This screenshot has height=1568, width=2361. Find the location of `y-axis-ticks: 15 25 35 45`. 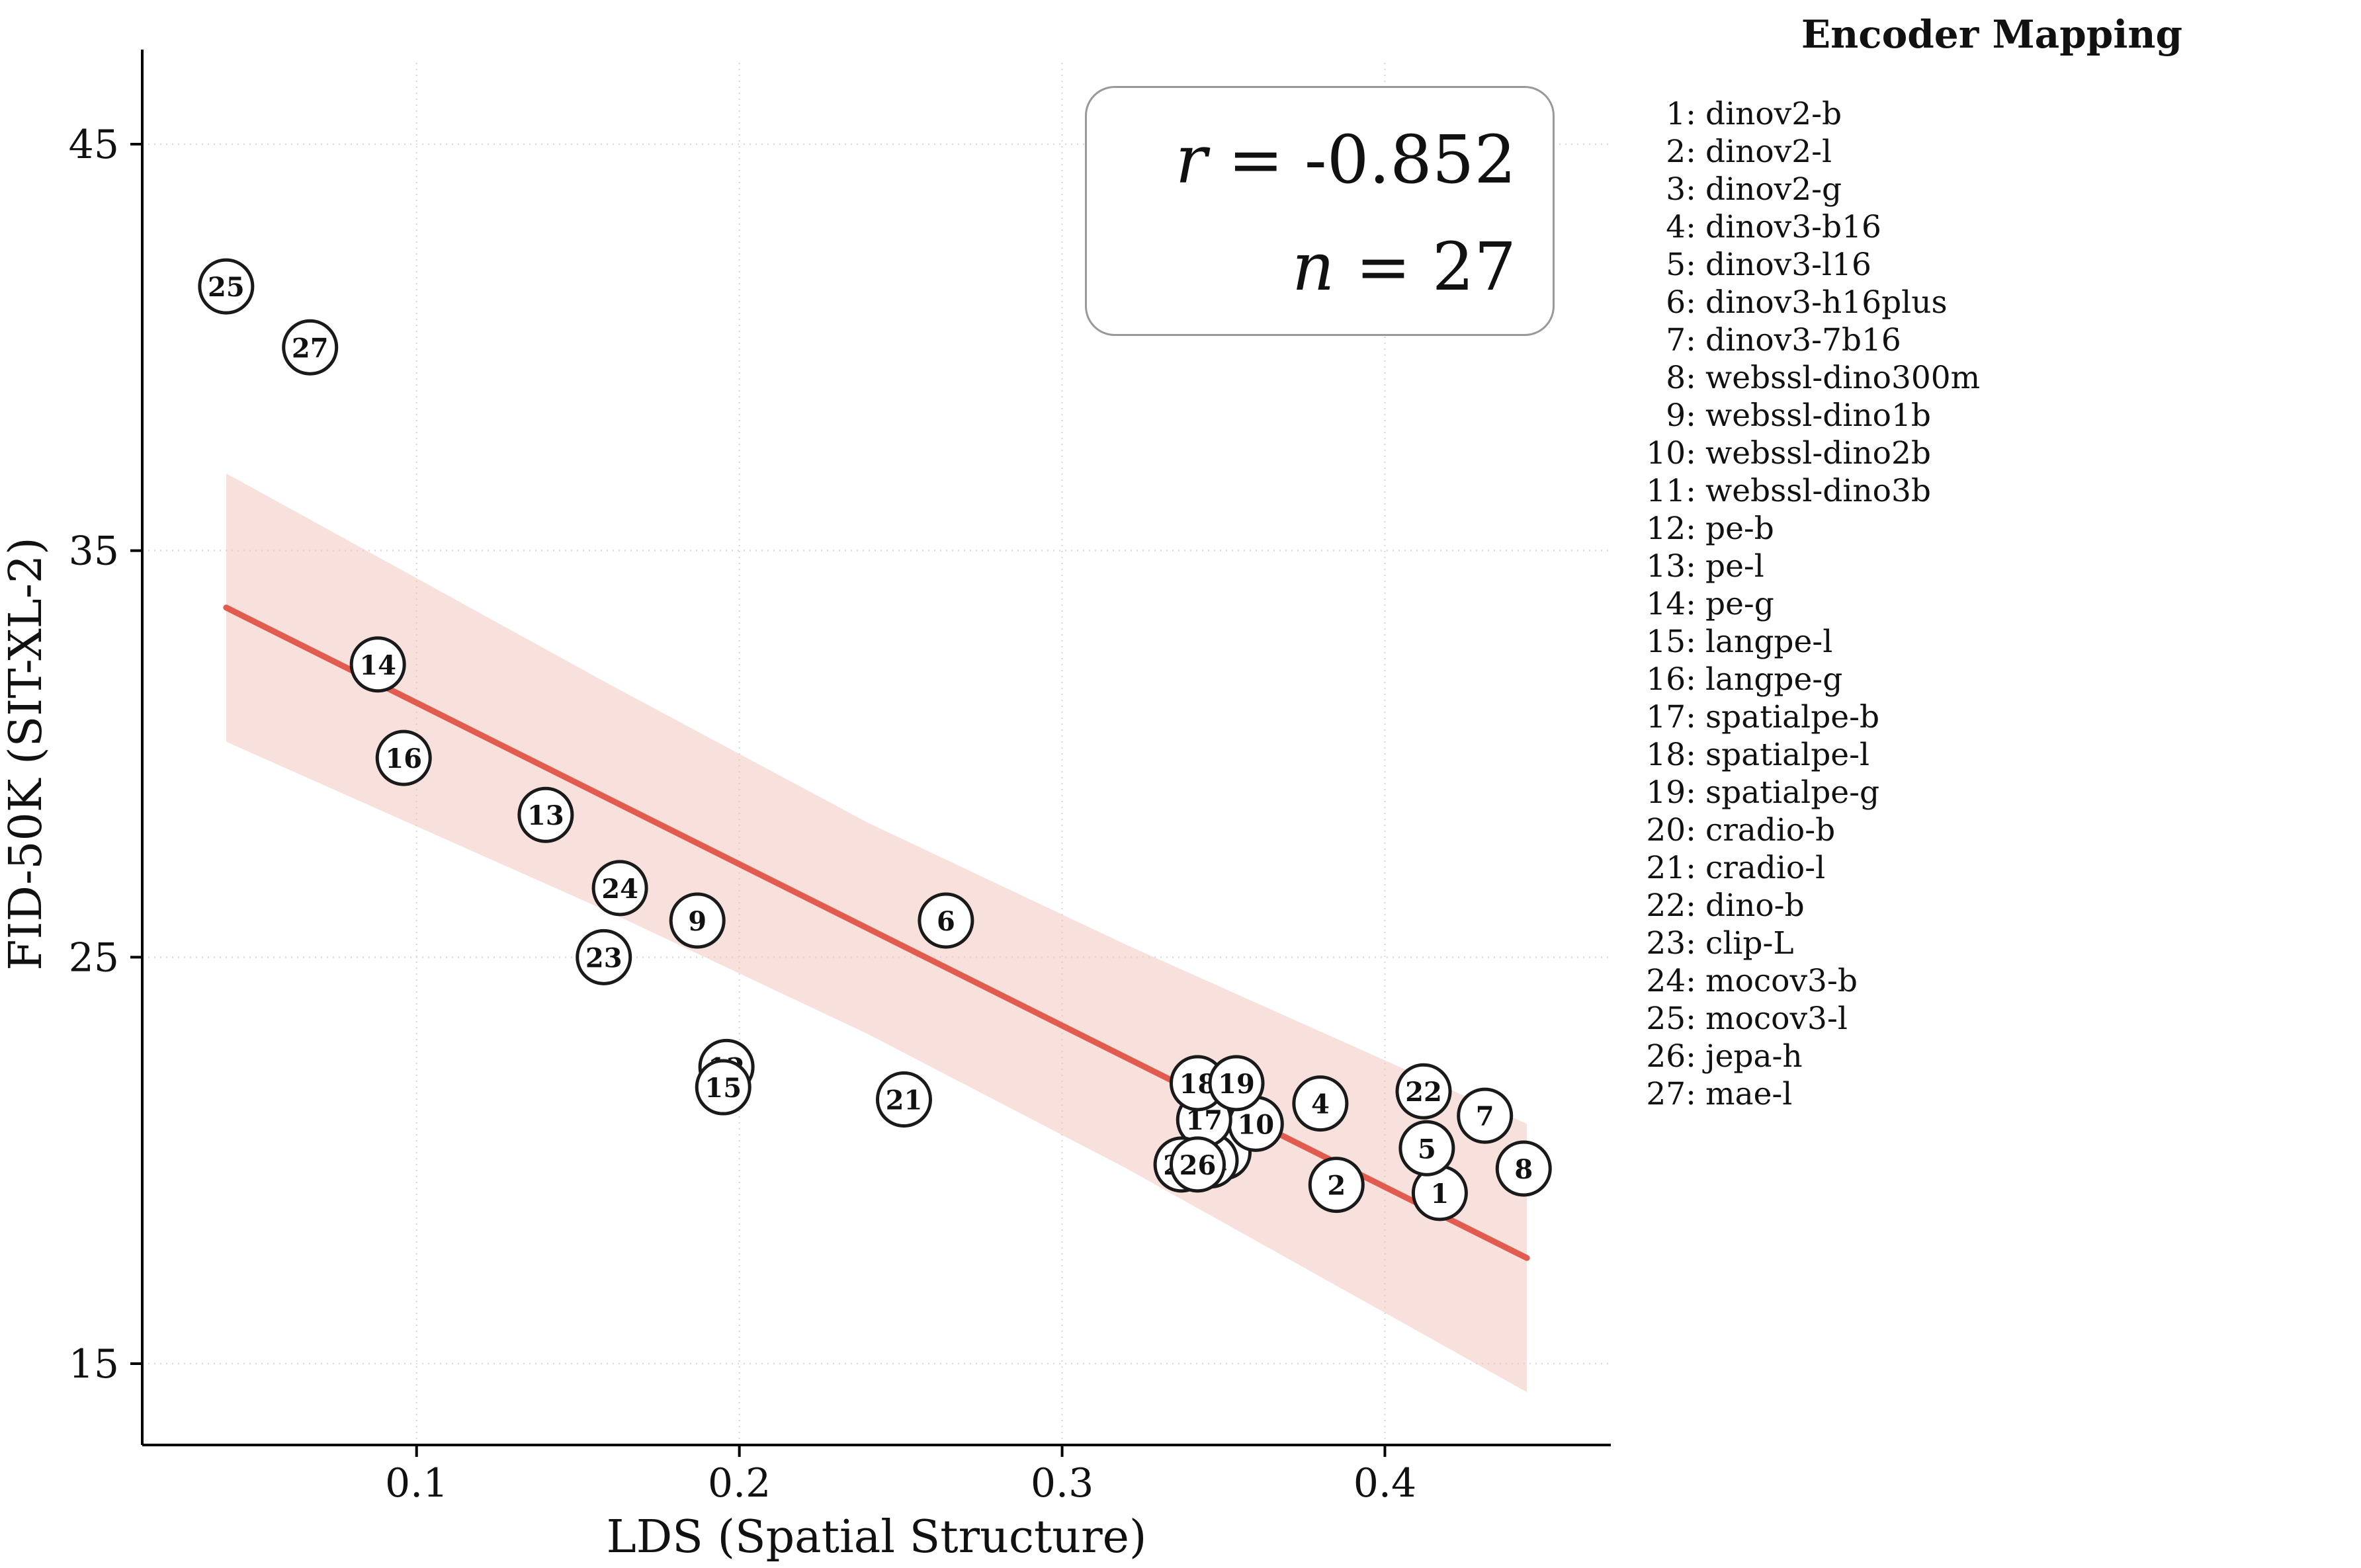

y-axis-ticks: 15 25 35 45 is located at coordinates (105, 754).